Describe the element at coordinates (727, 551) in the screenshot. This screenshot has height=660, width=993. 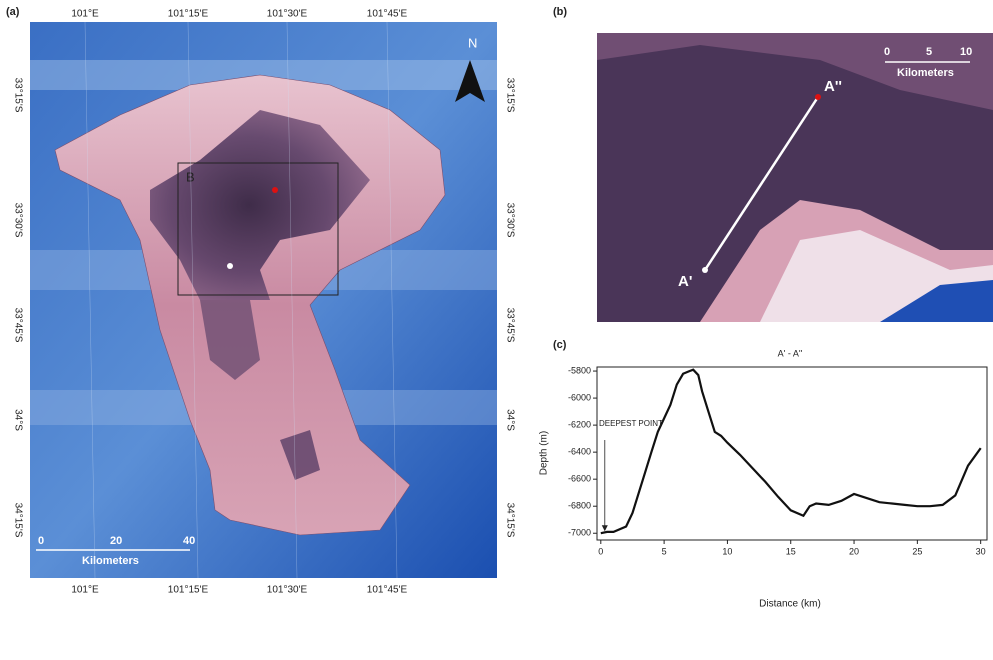
I see `x-tick-label: 10` at that location.